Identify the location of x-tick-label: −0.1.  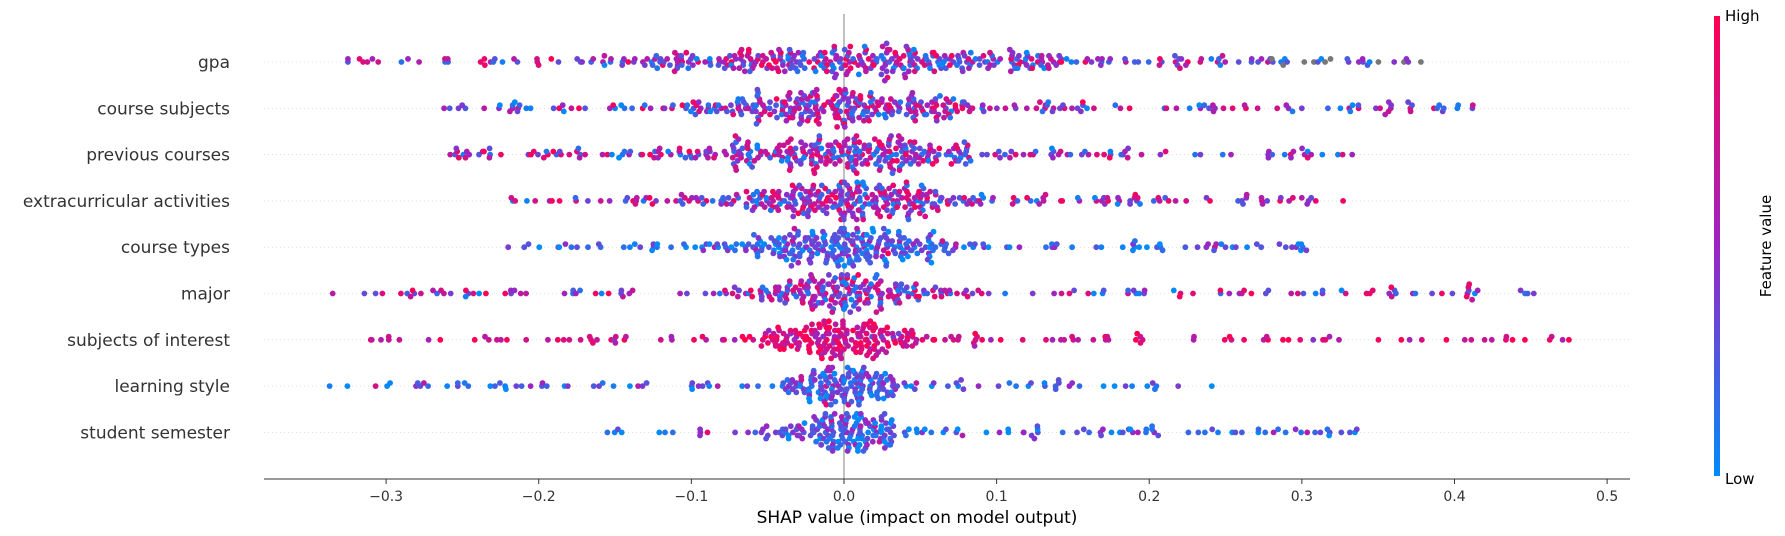
(691, 497).